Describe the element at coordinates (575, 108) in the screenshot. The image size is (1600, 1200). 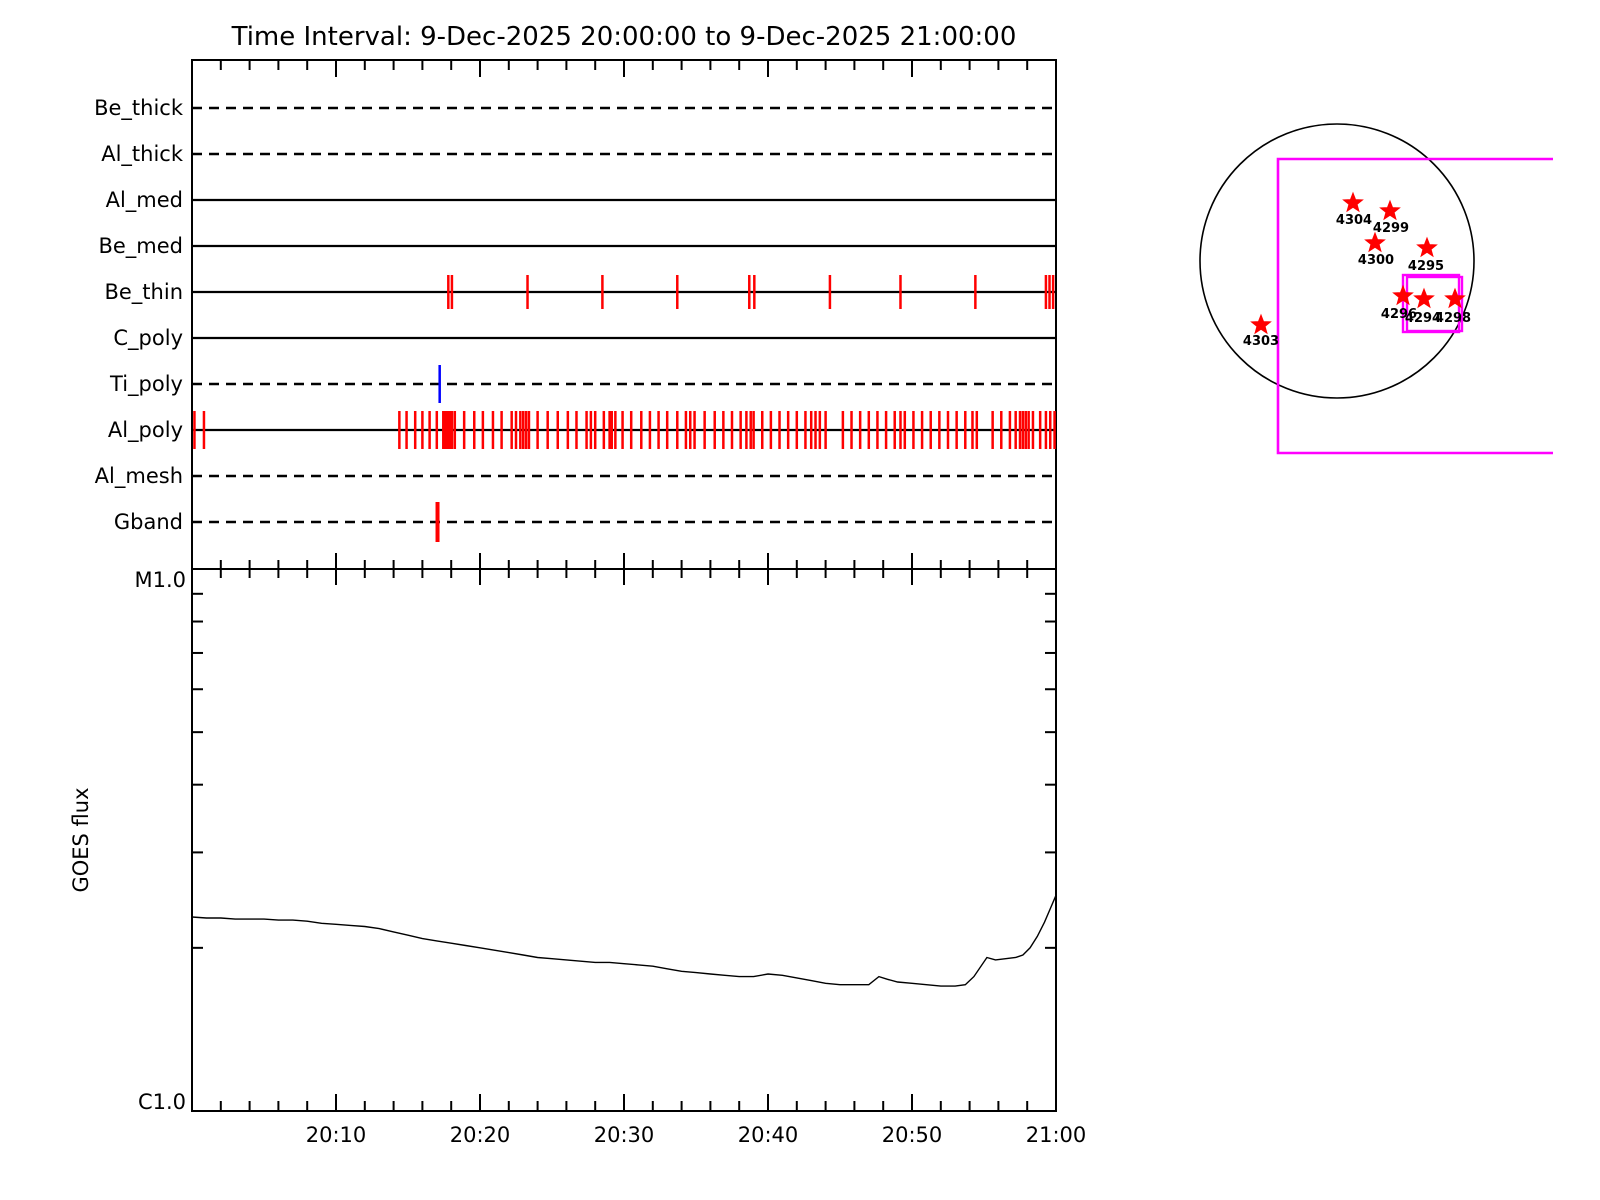
I see `filter-row-Be_thick: Be_thick` at that location.